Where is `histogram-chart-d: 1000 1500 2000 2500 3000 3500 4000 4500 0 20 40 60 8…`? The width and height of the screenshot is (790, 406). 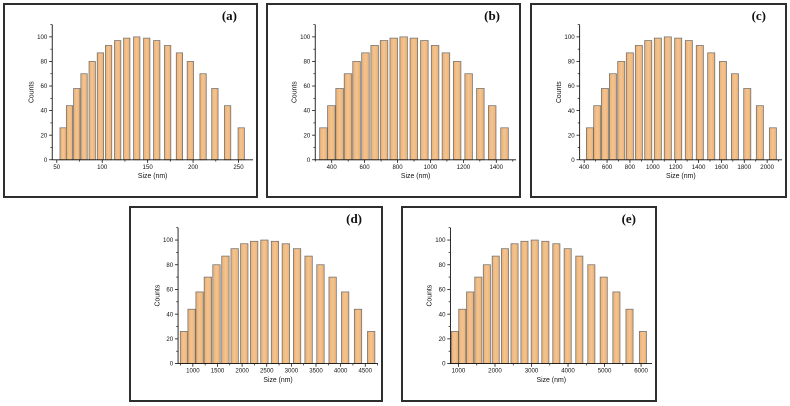 histogram-chart-d: 1000 1500 2000 2500 3000 3500 4000 4500 0 20 40 60 8… is located at coordinates (266, 305).